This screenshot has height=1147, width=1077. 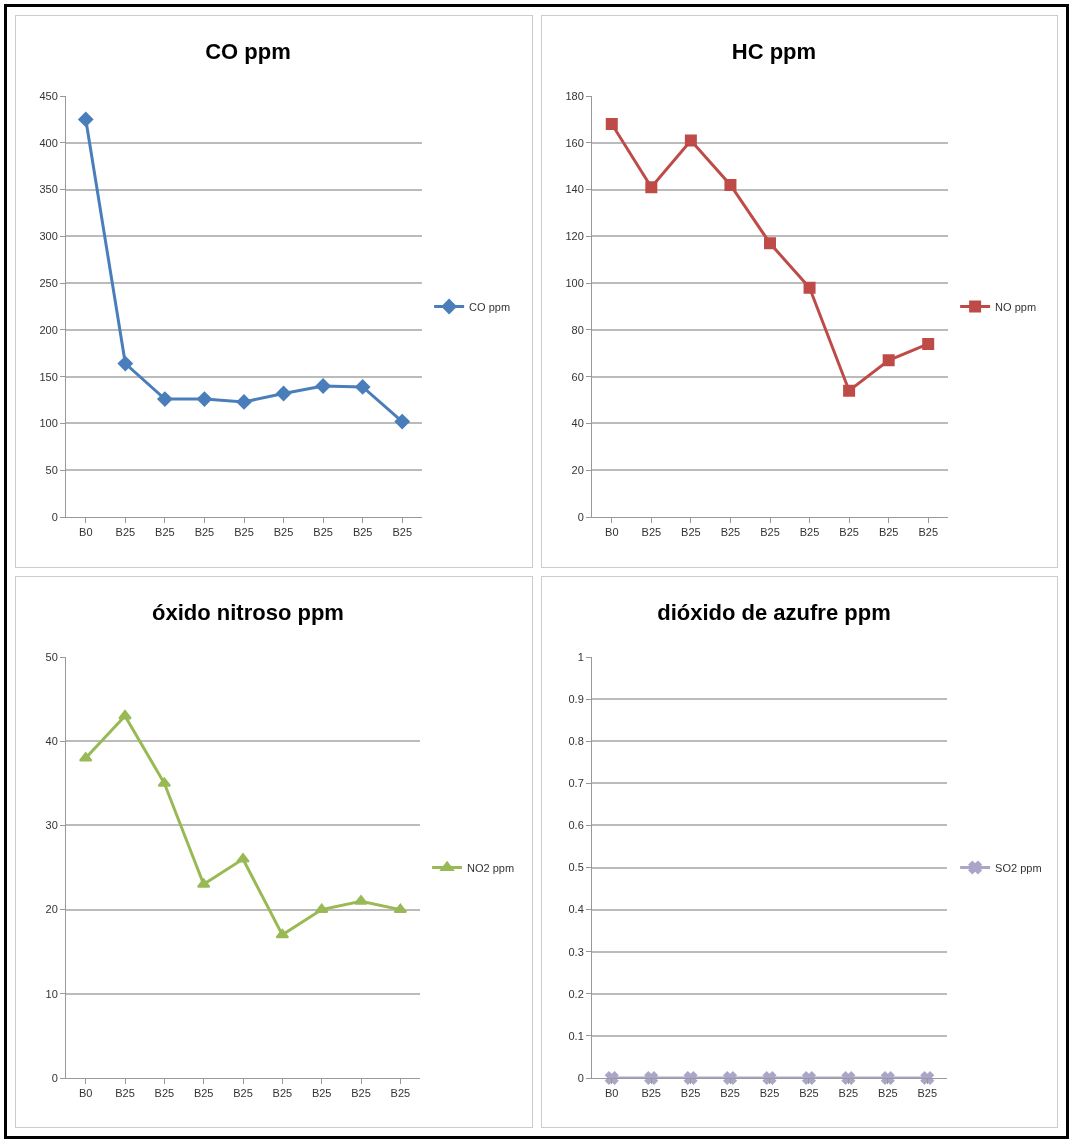 I want to click on y-tick-label: 120, so click(x=574, y=236).